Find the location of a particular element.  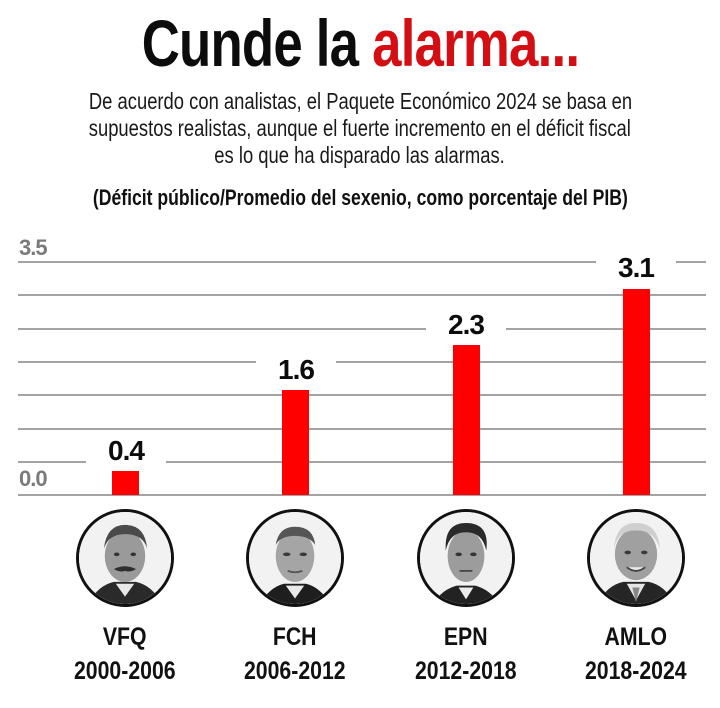

enrique-pena-nieto-portrait-icon is located at coordinates (466, 558).